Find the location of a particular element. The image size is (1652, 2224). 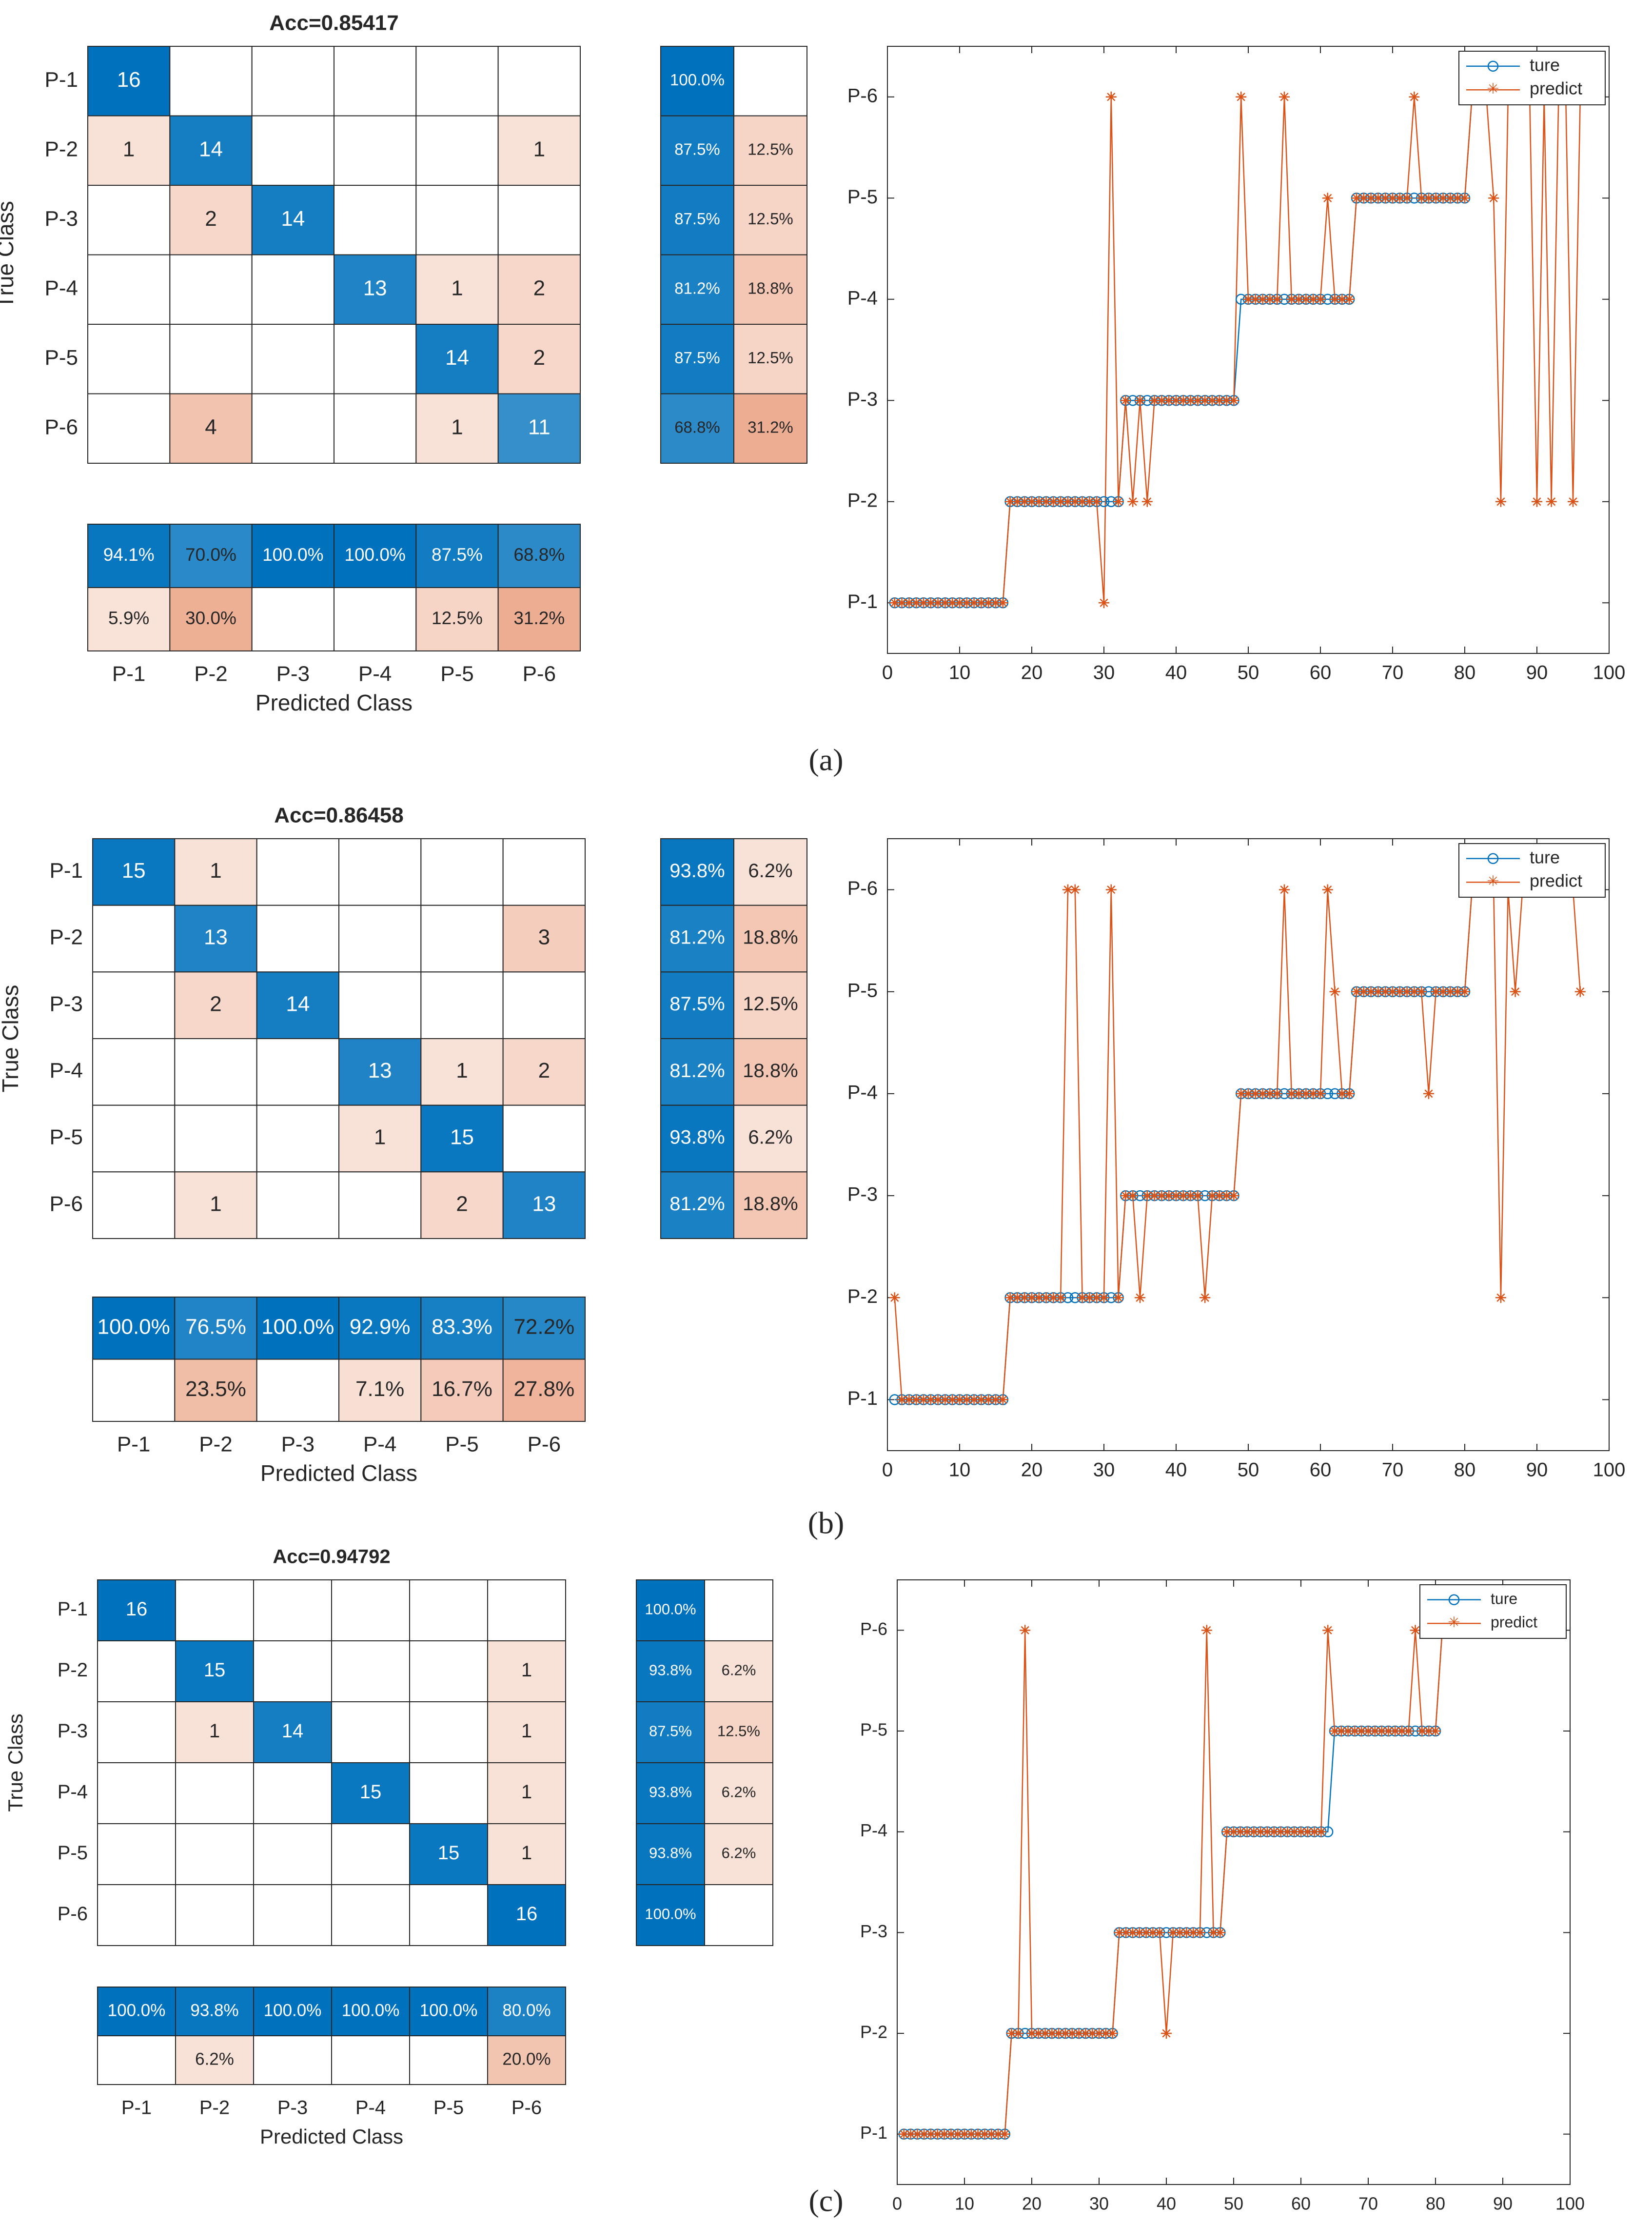

col-summary-correct: 68.8% is located at coordinates (539, 555).